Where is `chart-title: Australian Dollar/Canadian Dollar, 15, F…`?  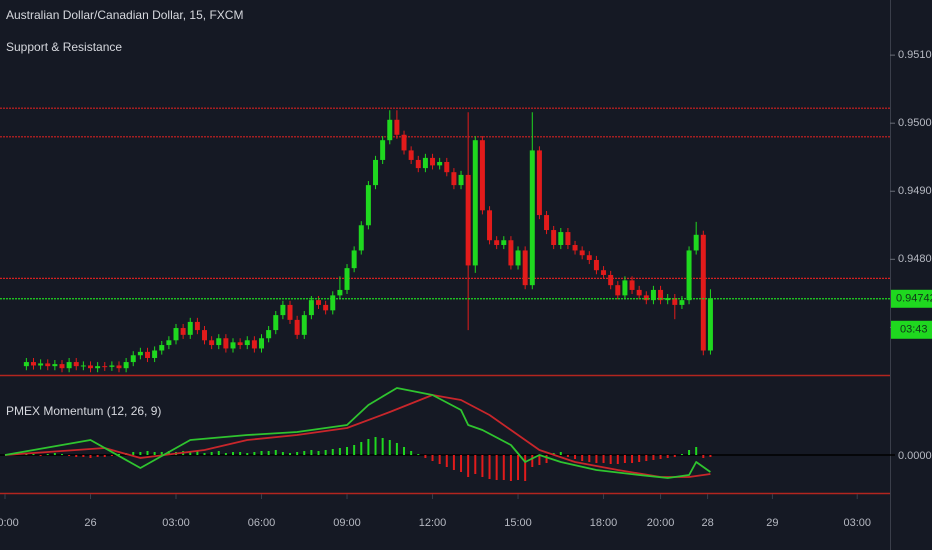
chart-title: Australian Dollar/Canadian Dollar, 15, F… is located at coordinates (124, 15).